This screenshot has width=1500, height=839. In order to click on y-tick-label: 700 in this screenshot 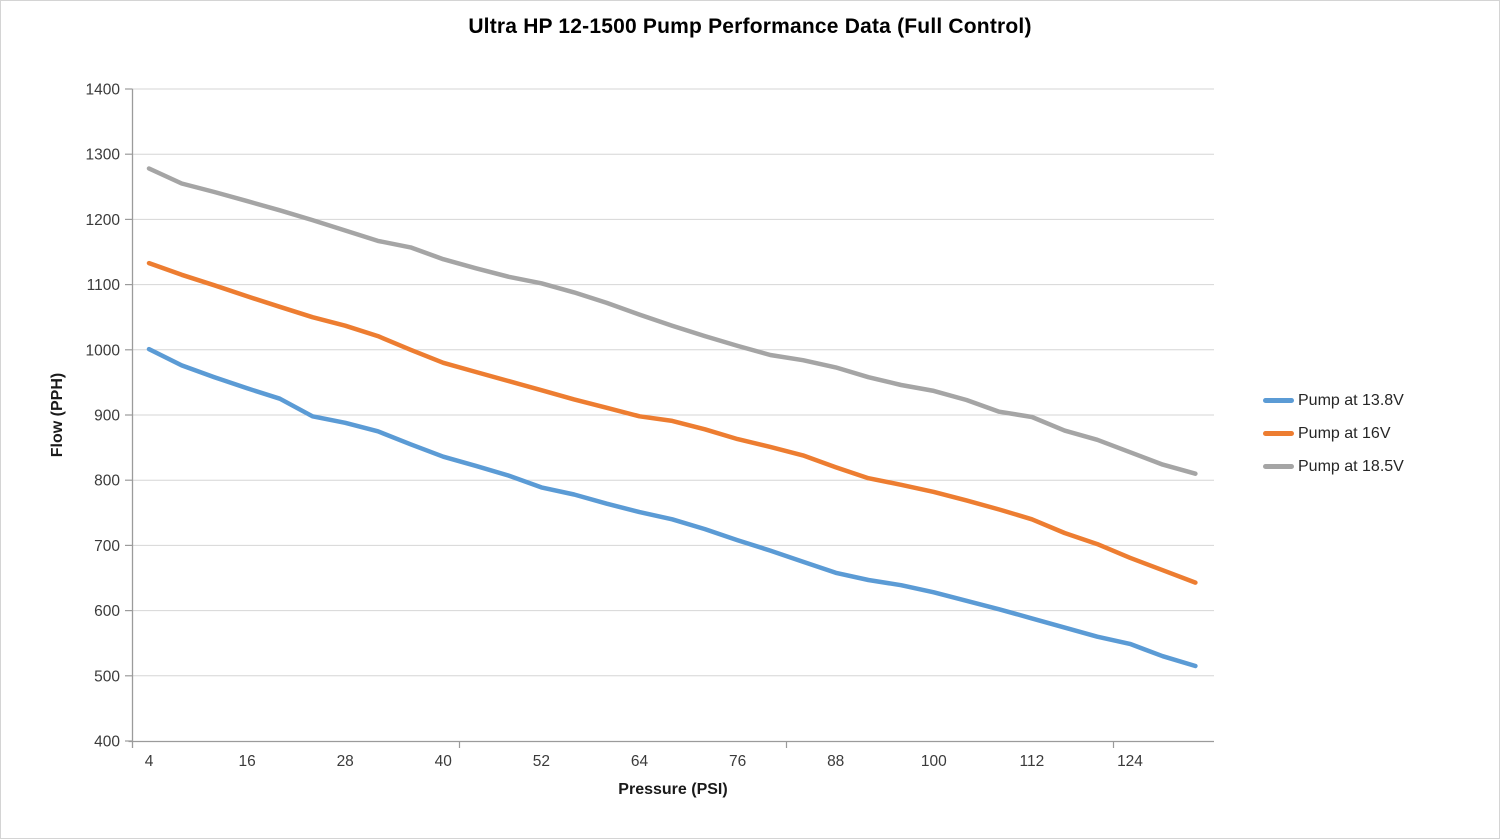, I will do `click(107, 546)`.